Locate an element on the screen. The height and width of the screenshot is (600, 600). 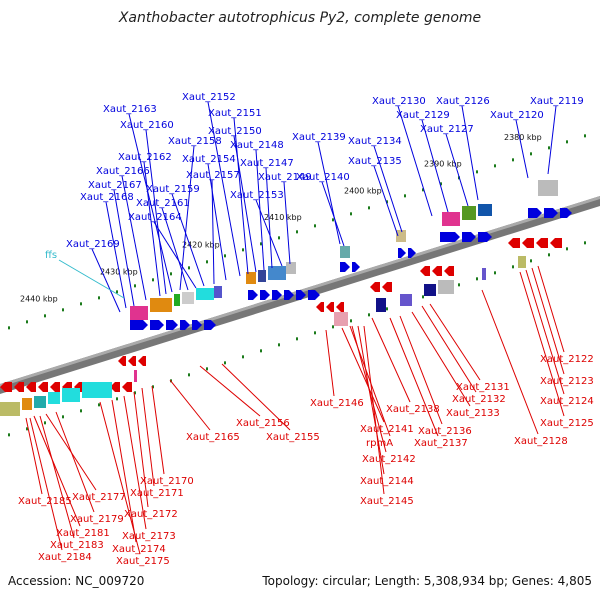
forward-gene-label: Xaut_2120 is located at coordinates (517, 115).